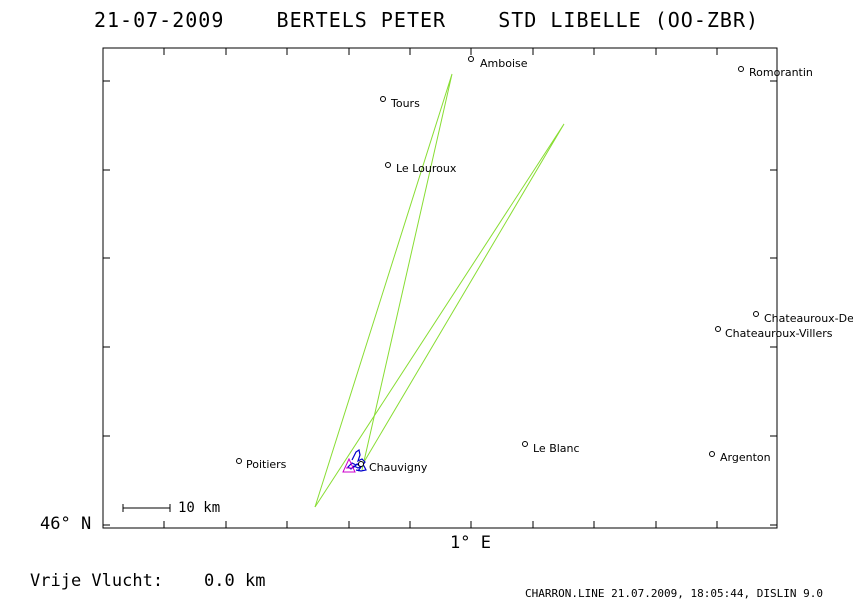  I want to click on free-flight-label: Vrije Vlucht:, so click(97, 581).